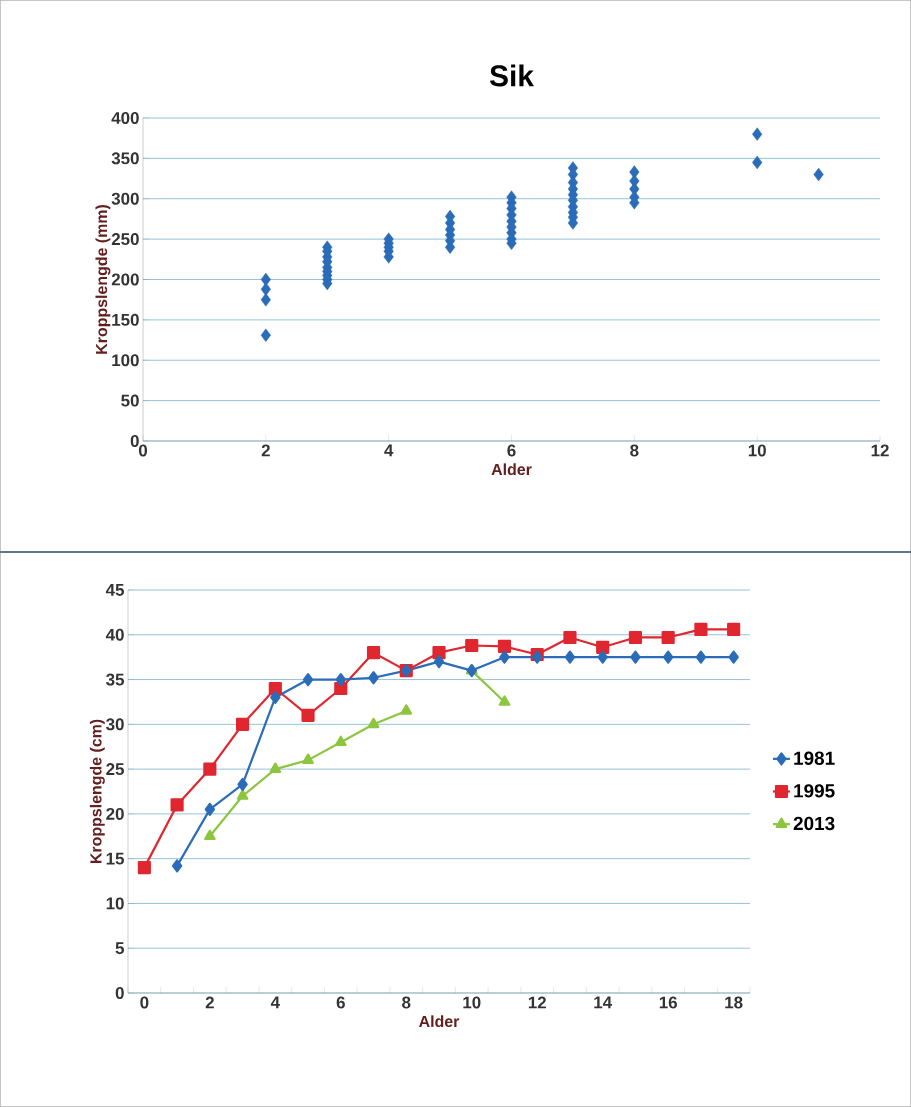 The height and width of the screenshot is (1107, 911). Describe the element at coordinates (511, 75) in the screenshot. I see `chart-title: Sik` at that location.